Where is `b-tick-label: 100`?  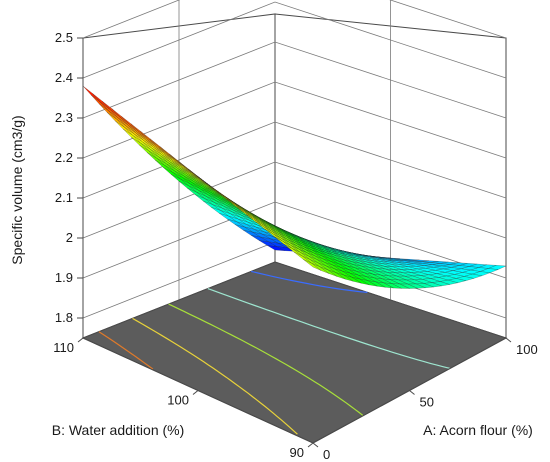 b-tick-label: 100 is located at coordinates (178, 400).